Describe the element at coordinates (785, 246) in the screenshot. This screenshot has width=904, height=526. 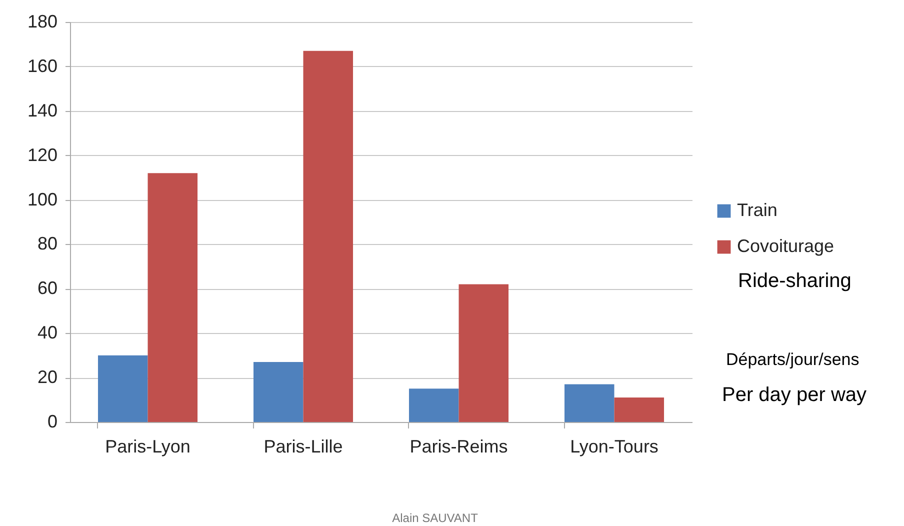
I see `legend-label: Covoiturage` at that location.